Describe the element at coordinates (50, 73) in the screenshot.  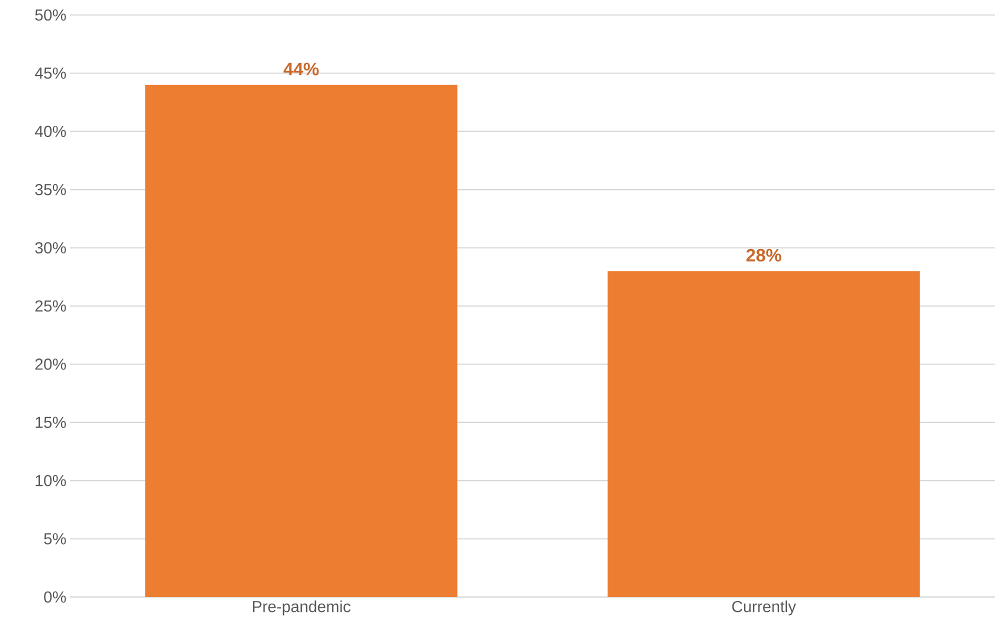
I see `y-tick-label: 45%` at that location.